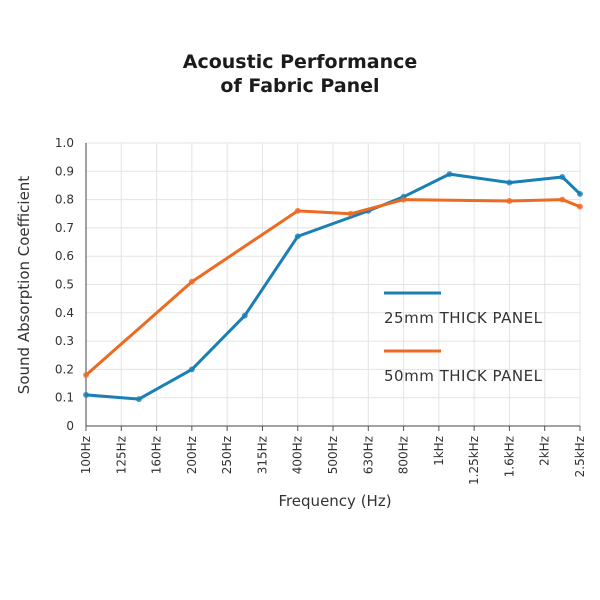 The height and width of the screenshot is (600, 600). What do you see at coordinates (262, 455) in the screenshot?
I see `x-tick-label: 315Hz` at bounding box center [262, 455].